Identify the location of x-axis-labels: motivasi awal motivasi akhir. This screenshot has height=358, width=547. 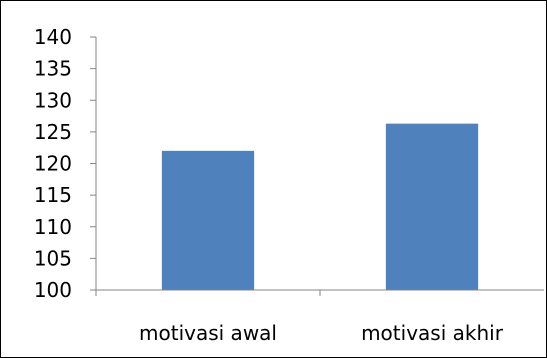
(321, 333).